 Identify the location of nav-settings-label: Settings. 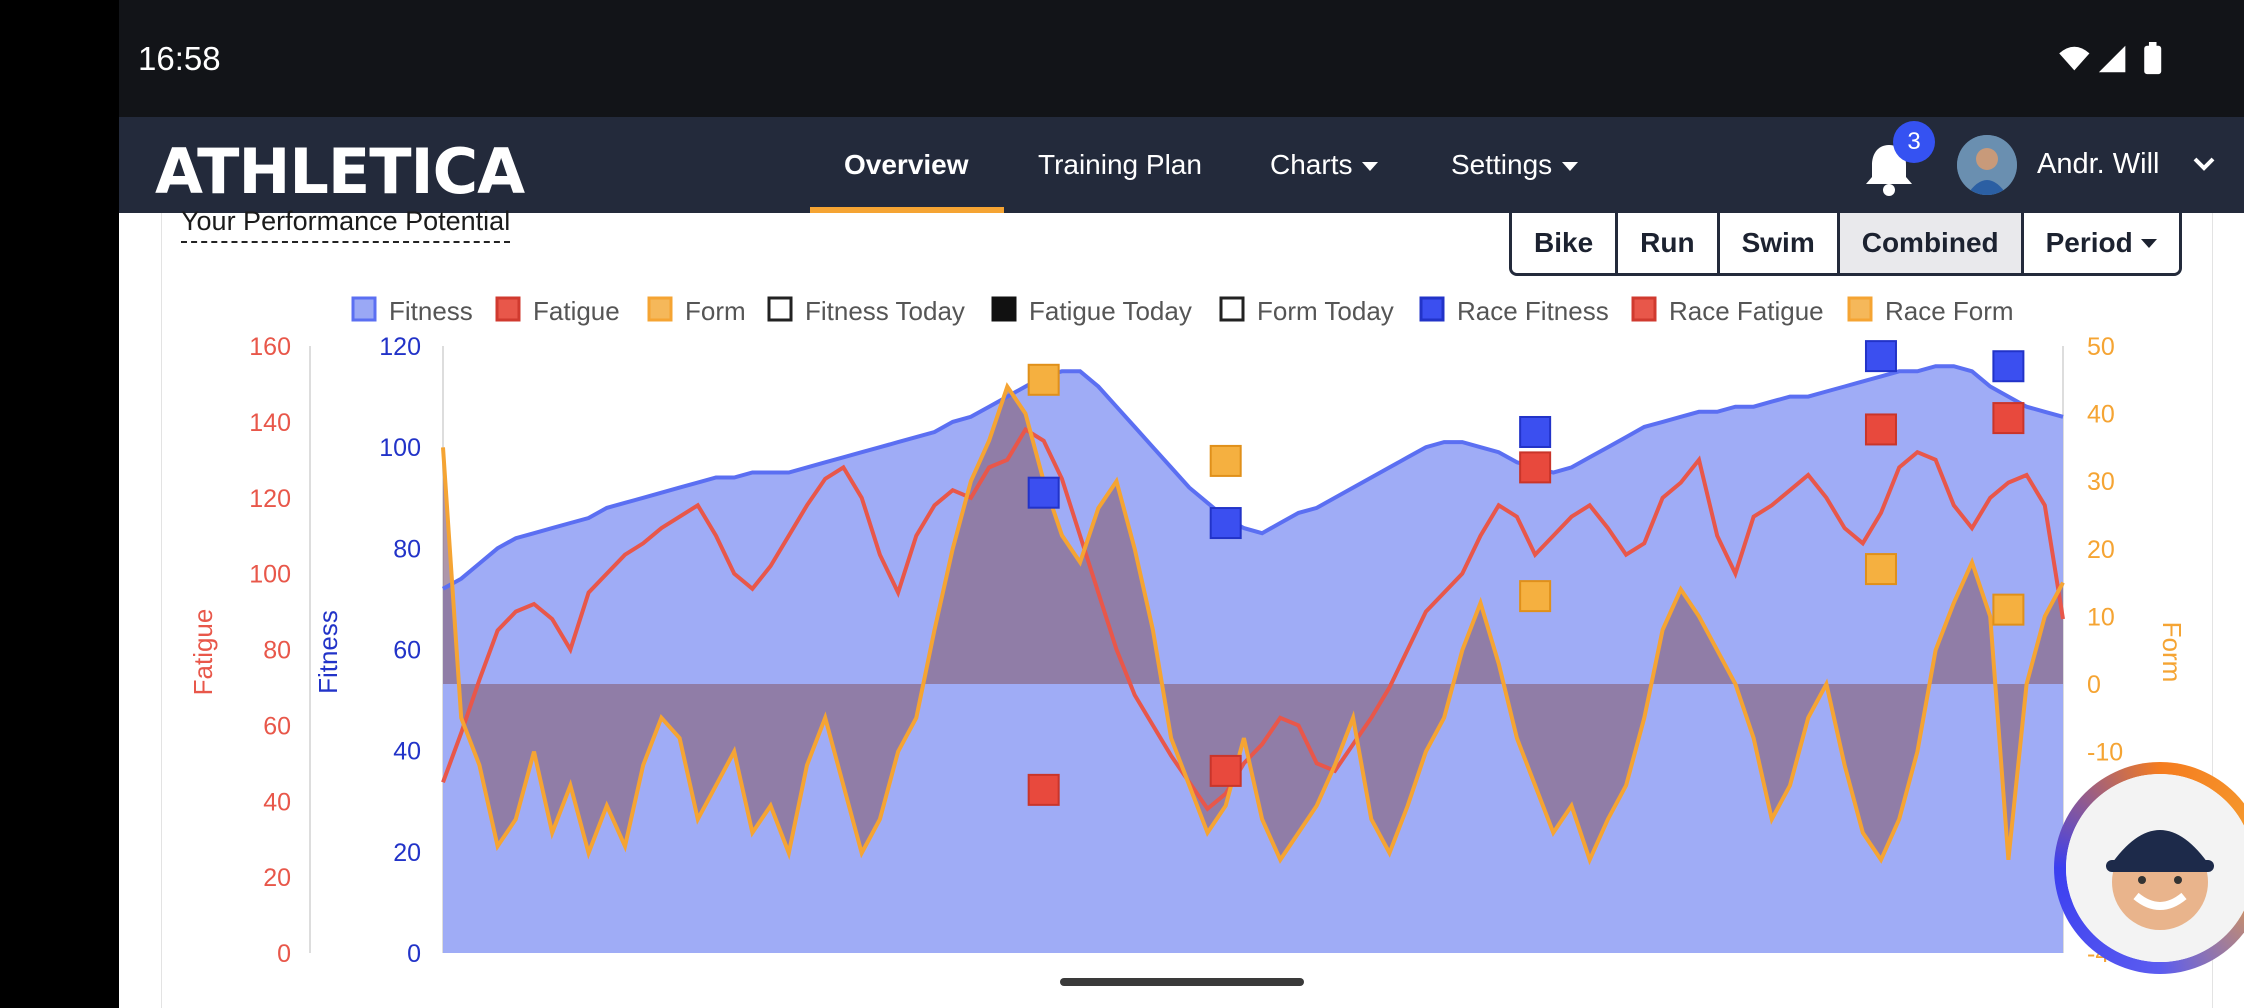
(1502, 164).